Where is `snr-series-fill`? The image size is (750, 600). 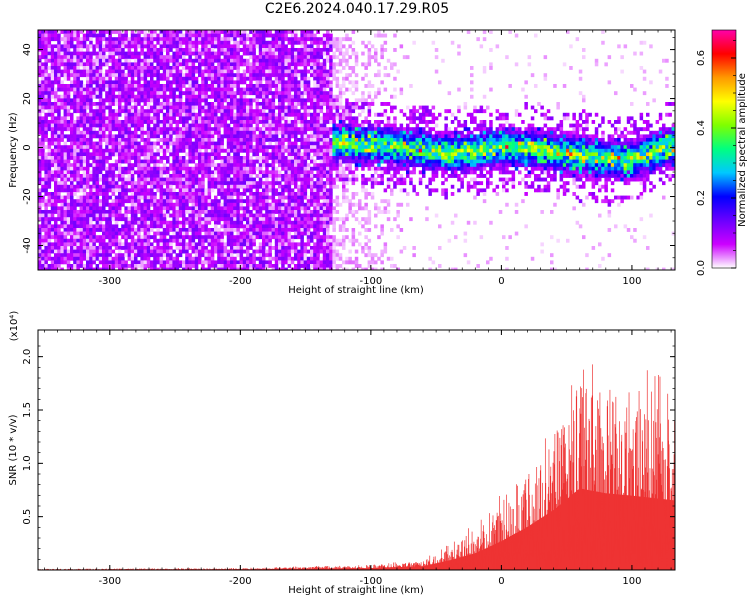 snr-series-fill is located at coordinates (356, 529).